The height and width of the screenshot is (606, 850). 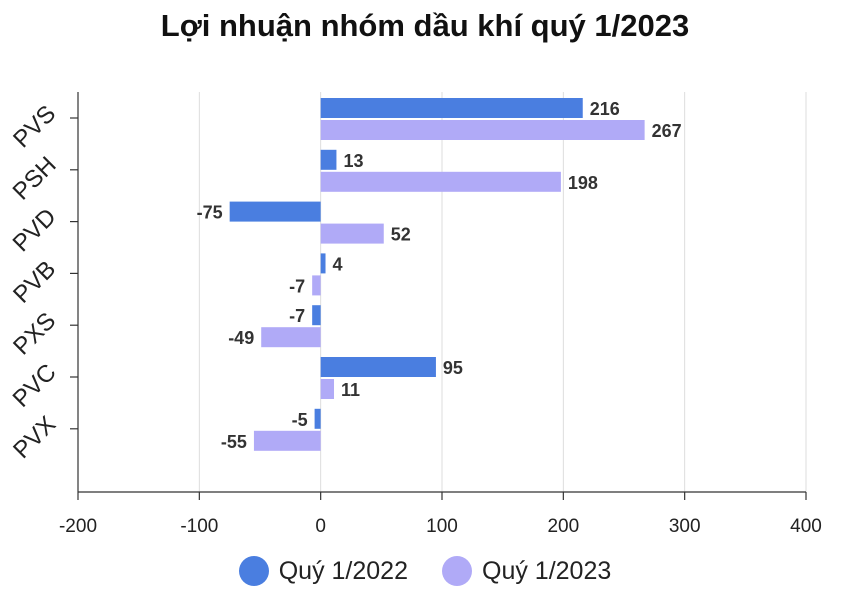 I want to click on data-label: 4, so click(x=338, y=264).